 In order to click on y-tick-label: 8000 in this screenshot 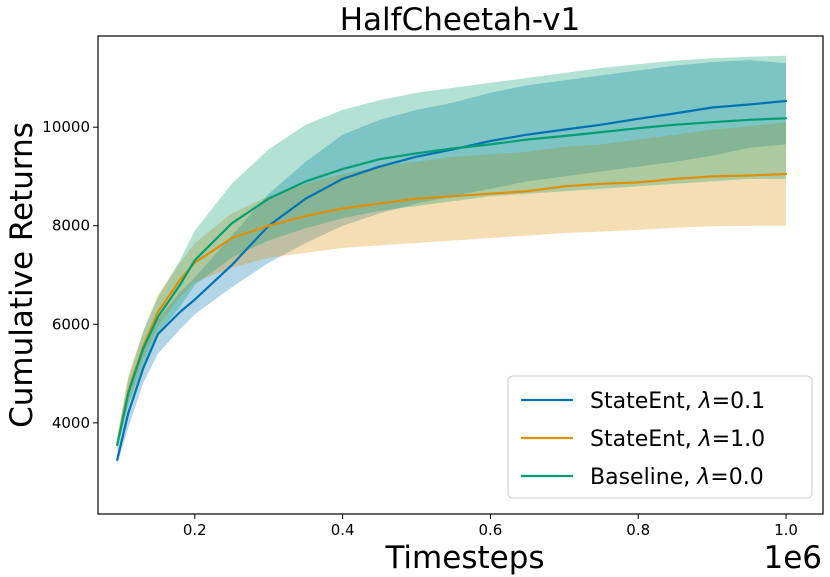, I will do `click(71, 226)`.